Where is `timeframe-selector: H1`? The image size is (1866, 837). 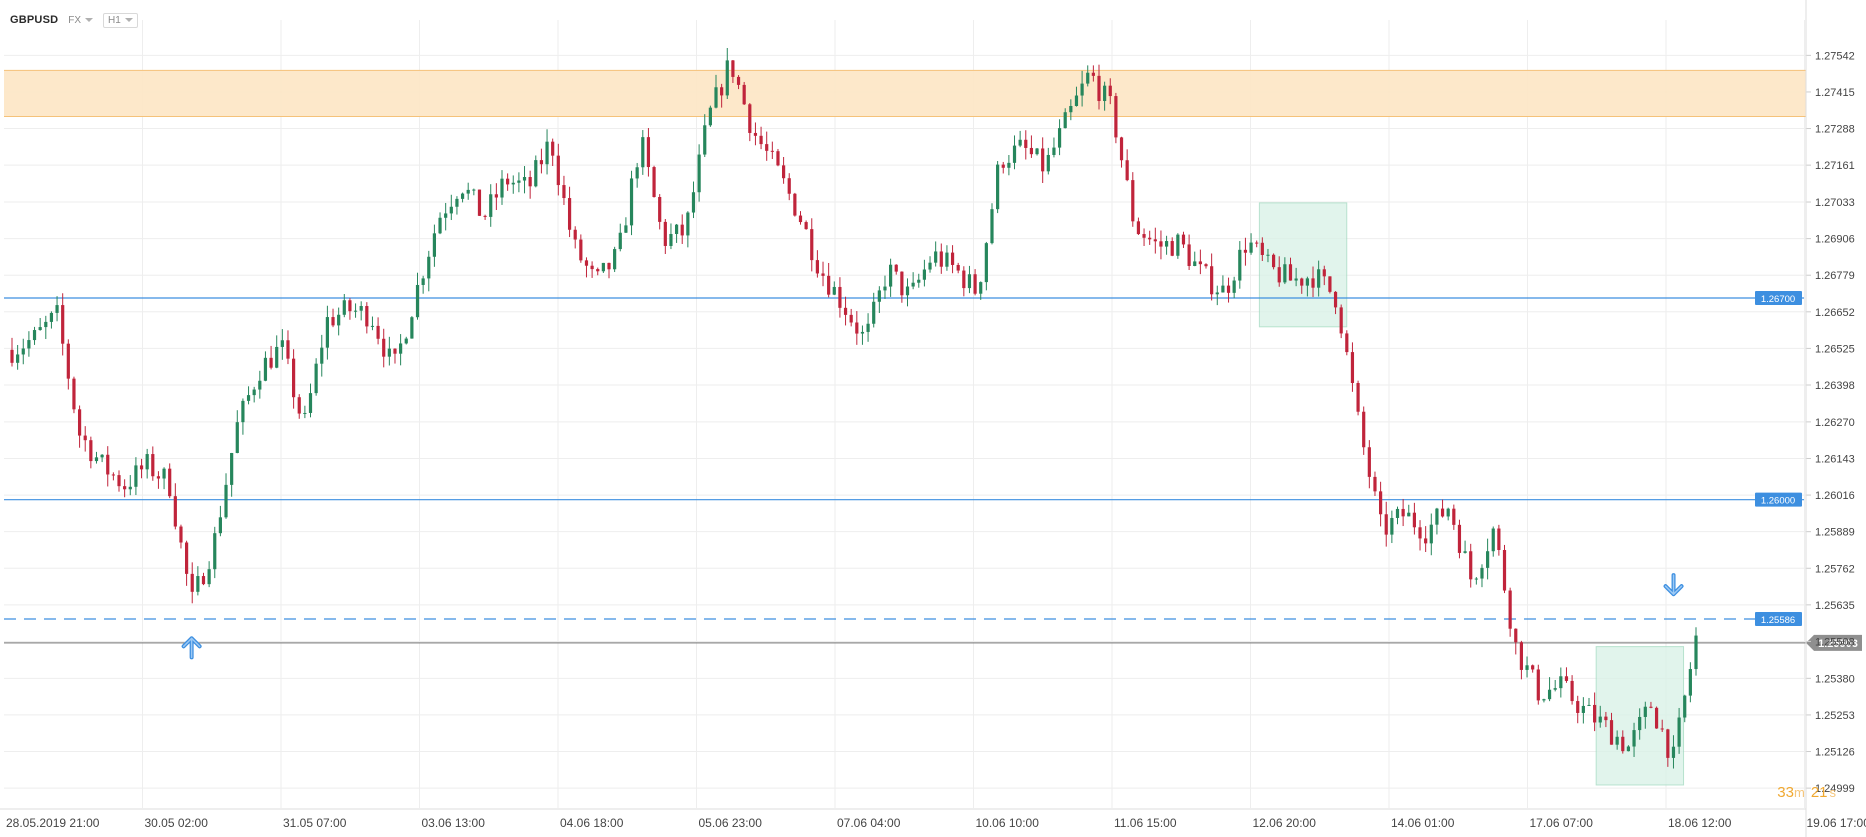
timeframe-selector: H1 is located at coordinates (120, 20).